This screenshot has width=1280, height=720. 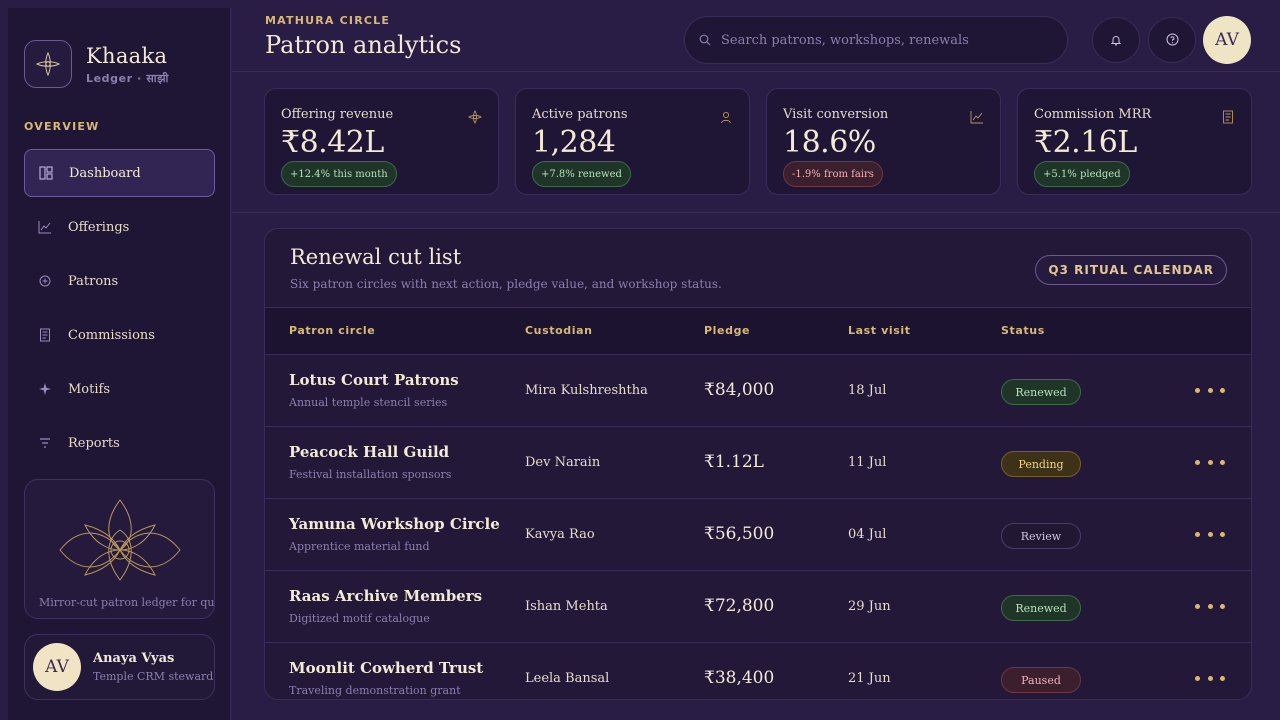 What do you see at coordinates (93, 281) in the screenshot?
I see `sidebar-item-label: Patrons` at bounding box center [93, 281].